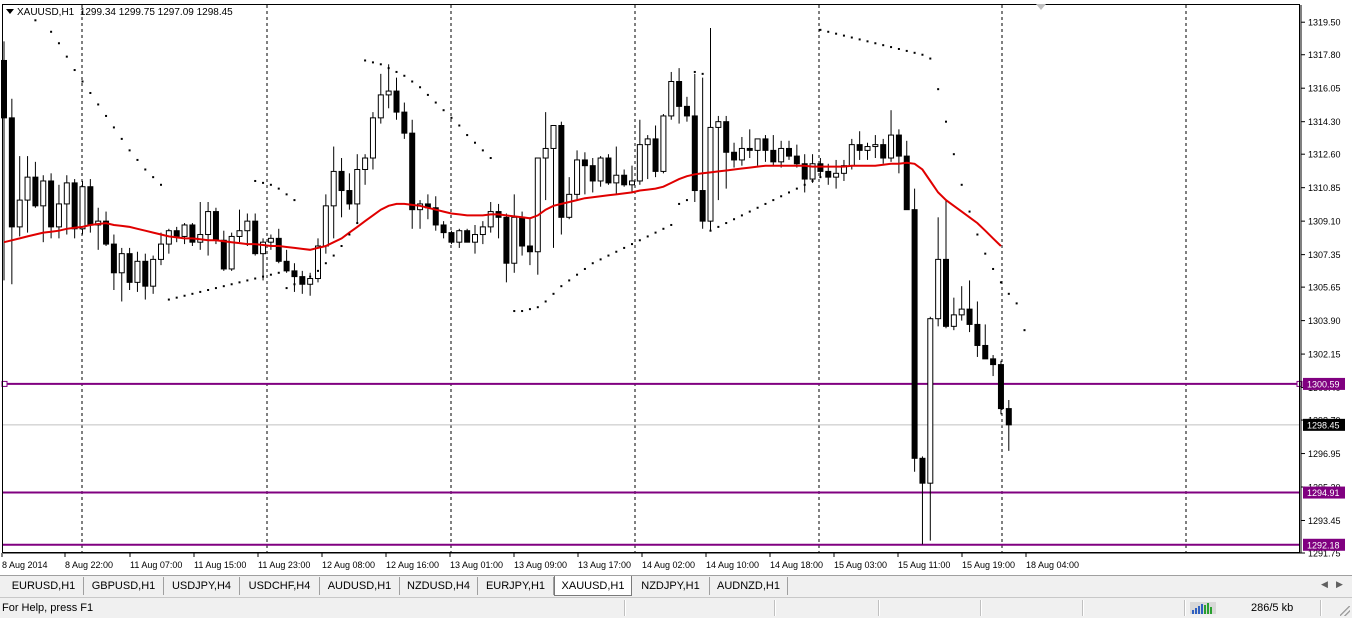 The height and width of the screenshot is (618, 1352). What do you see at coordinates (1203, 608) in the screenshot?
I see `connection-status-icon` at bounding box center [1203, 608].